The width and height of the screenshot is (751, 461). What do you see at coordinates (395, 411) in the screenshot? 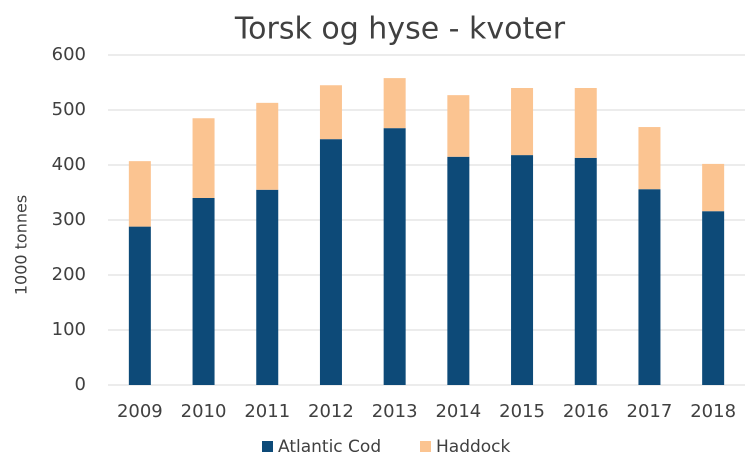
I see `x-tick-label: 2013` at bounding box center [395, 411].